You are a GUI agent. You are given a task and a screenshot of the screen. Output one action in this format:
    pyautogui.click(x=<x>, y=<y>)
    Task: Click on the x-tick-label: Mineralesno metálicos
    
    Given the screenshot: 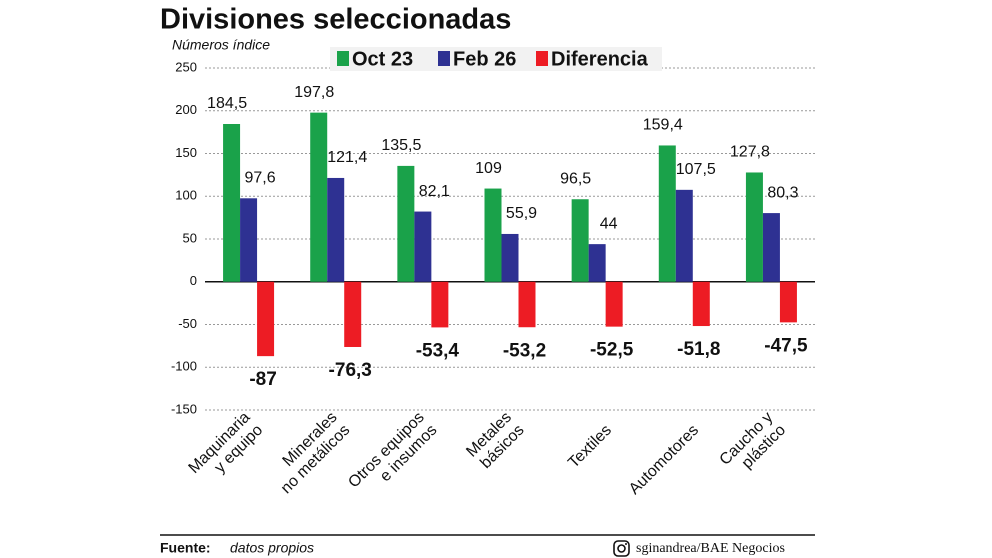 What is the action you would take?
    pyautogui.click(x=309, y=453)
    